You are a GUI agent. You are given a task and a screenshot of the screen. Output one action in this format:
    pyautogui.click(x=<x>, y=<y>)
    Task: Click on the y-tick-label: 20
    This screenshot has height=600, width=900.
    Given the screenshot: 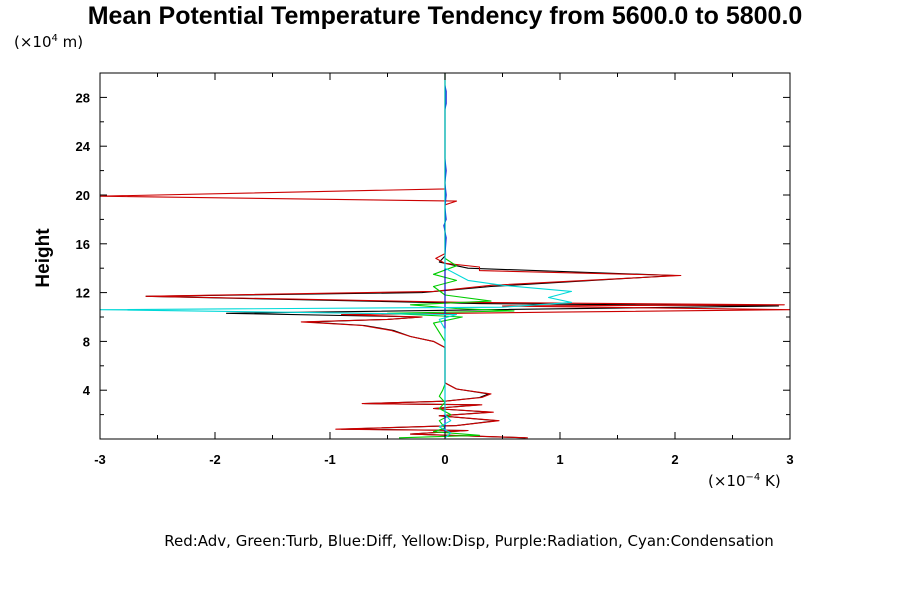 What is the action you would take?
    pyautogui.click(x=83, y=195)
    